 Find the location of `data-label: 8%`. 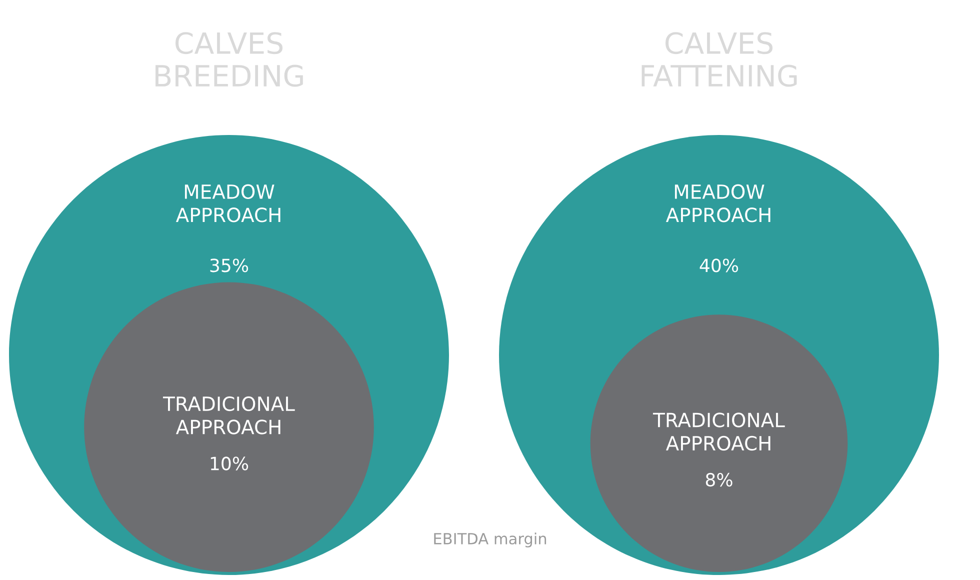

data-label: 8% is located at coordinates (719, 479).